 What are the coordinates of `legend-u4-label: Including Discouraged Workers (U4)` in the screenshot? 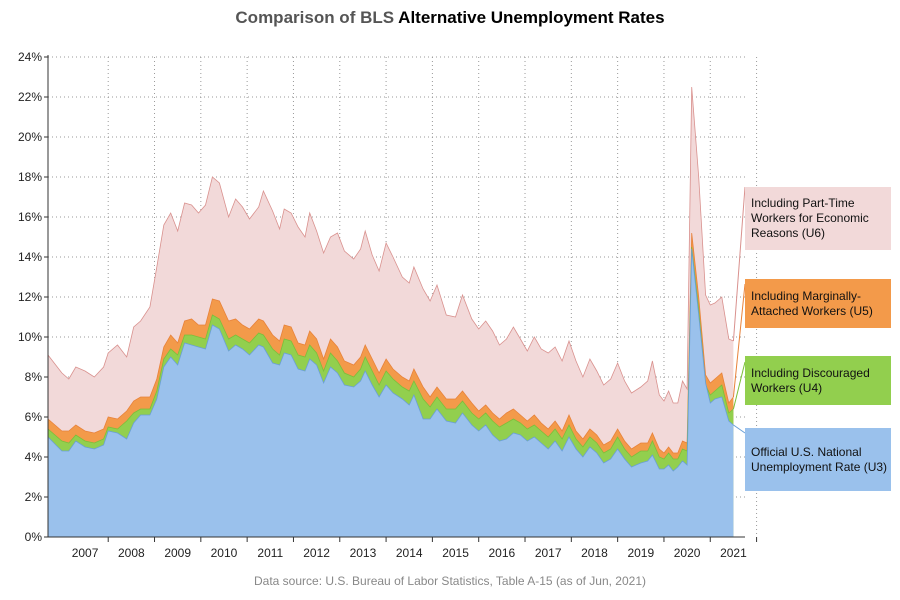 It's located at (810, 380).